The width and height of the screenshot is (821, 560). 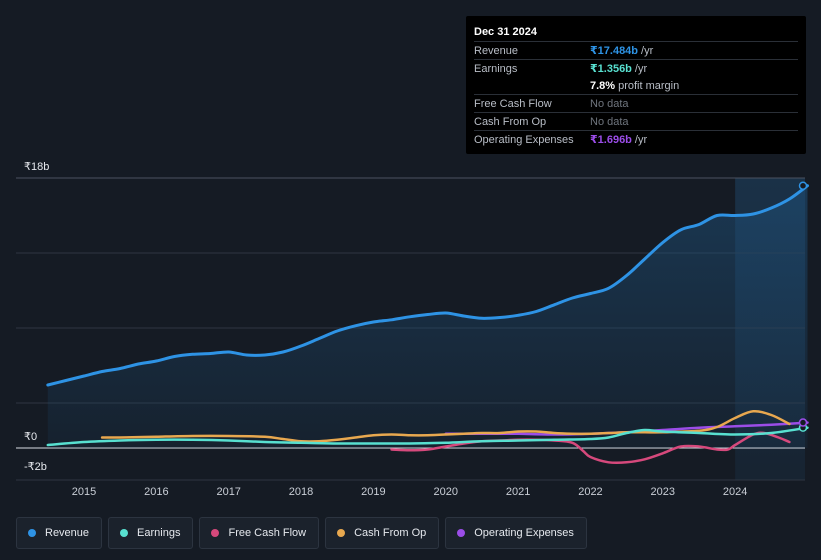 I want to click on tooltip-row-operating-expenses: Operating Expenses ₹1.696b /yr, so click(x=636, y=139).